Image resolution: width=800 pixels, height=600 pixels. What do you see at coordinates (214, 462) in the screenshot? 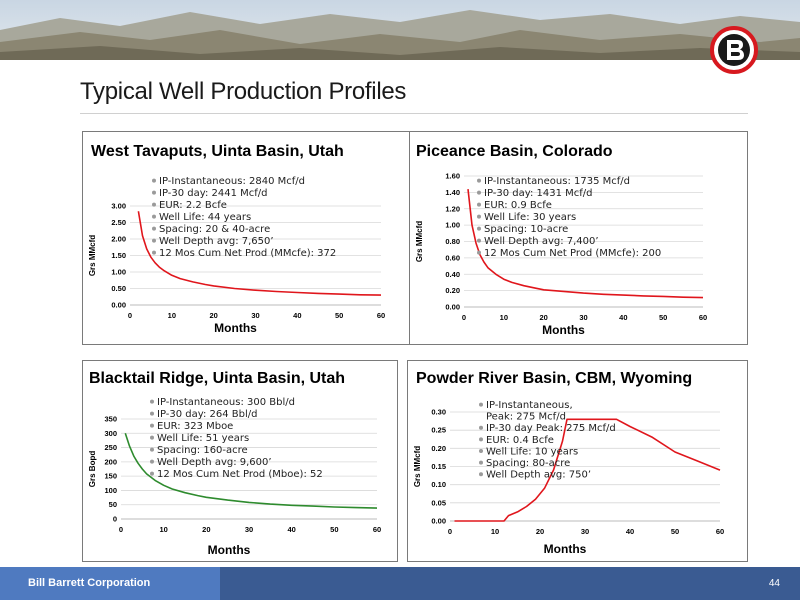
I see `stat-bullet: Well Depth avg: 9,600’` at bounding box center [214, 462].